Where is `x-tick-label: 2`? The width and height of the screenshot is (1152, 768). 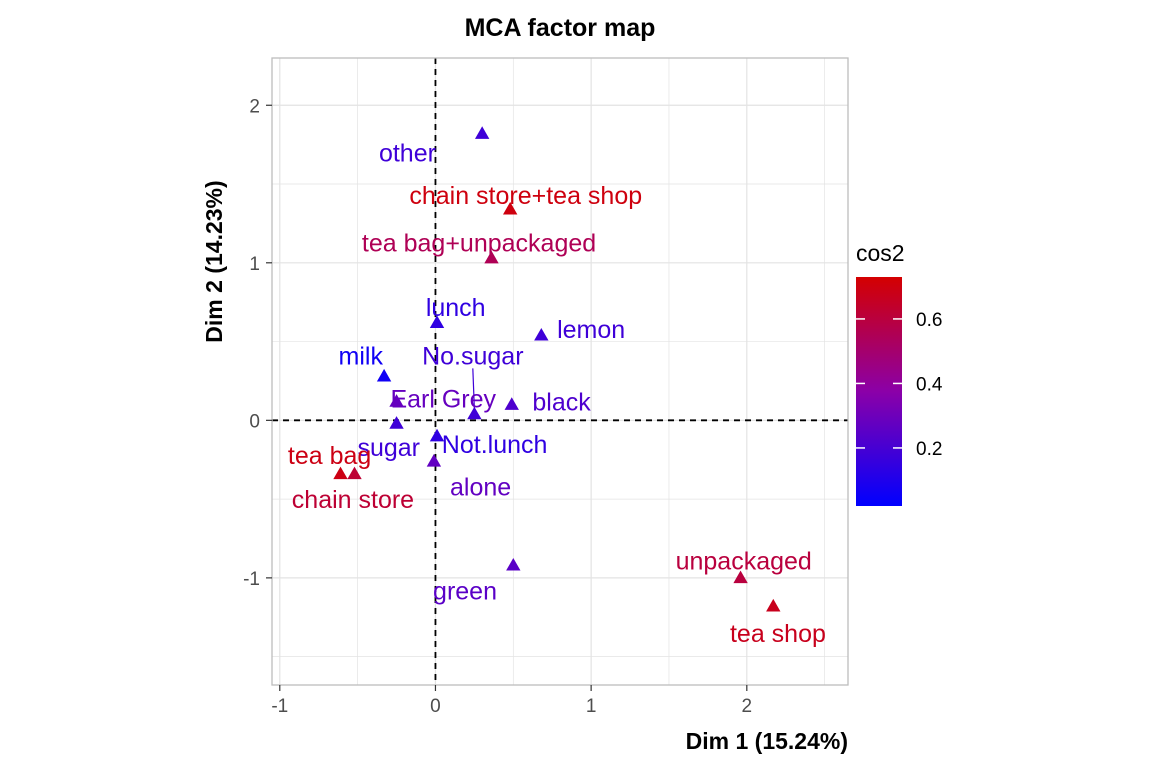 x-tick-label: 2 is located at coordinates (747, 706).